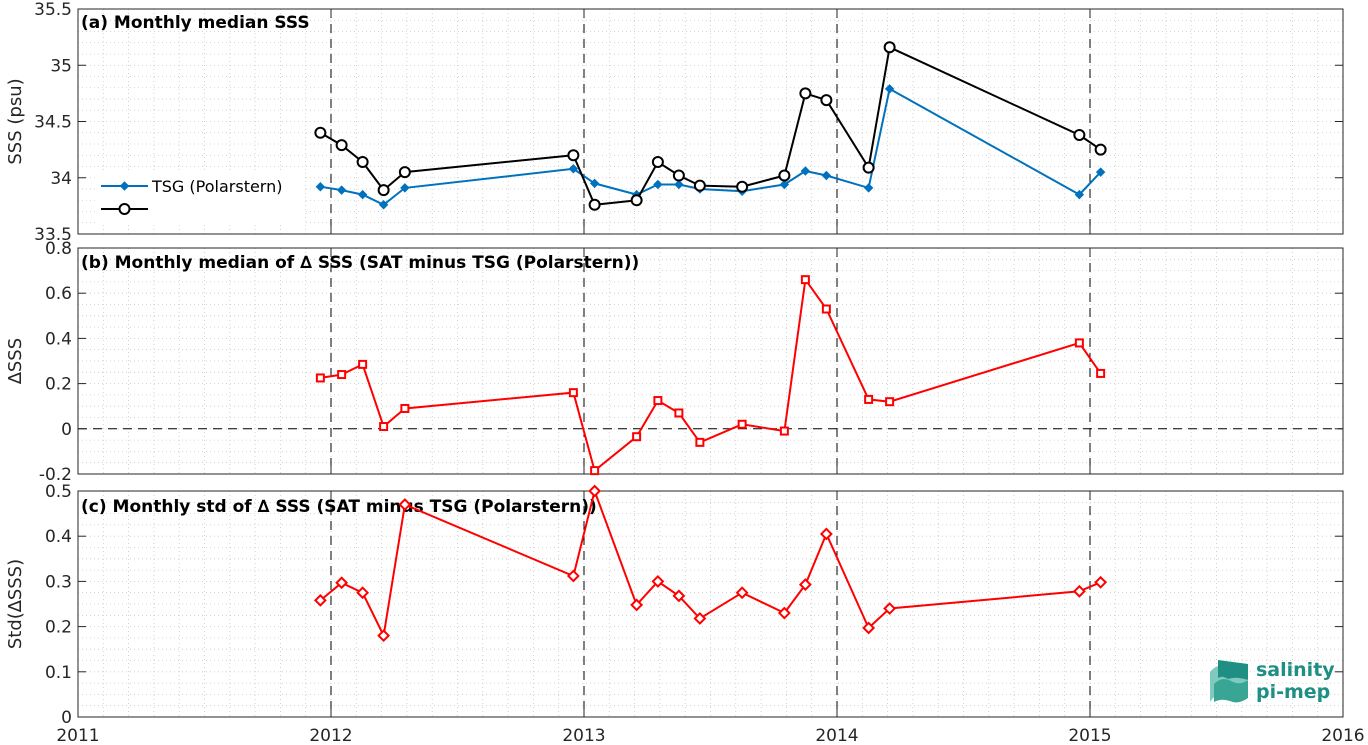 Image resolution: width=1368 pixels, height=745 pixels. Describe the element at coordinates (58, 537) in the screenshot. I see `y-tick-label: 0.4` at that location.